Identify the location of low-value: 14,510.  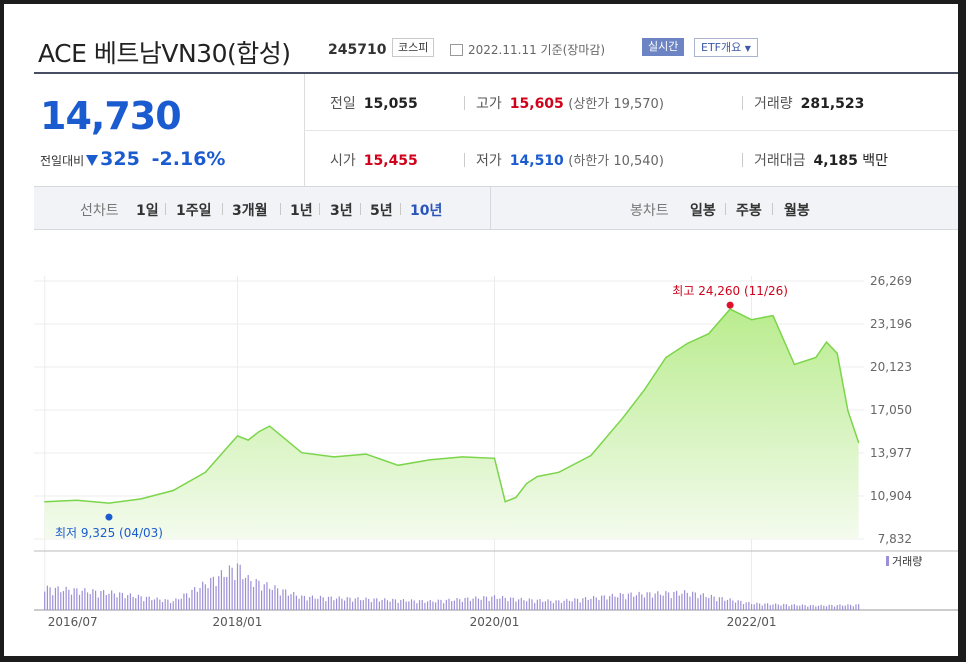
(536, 161).